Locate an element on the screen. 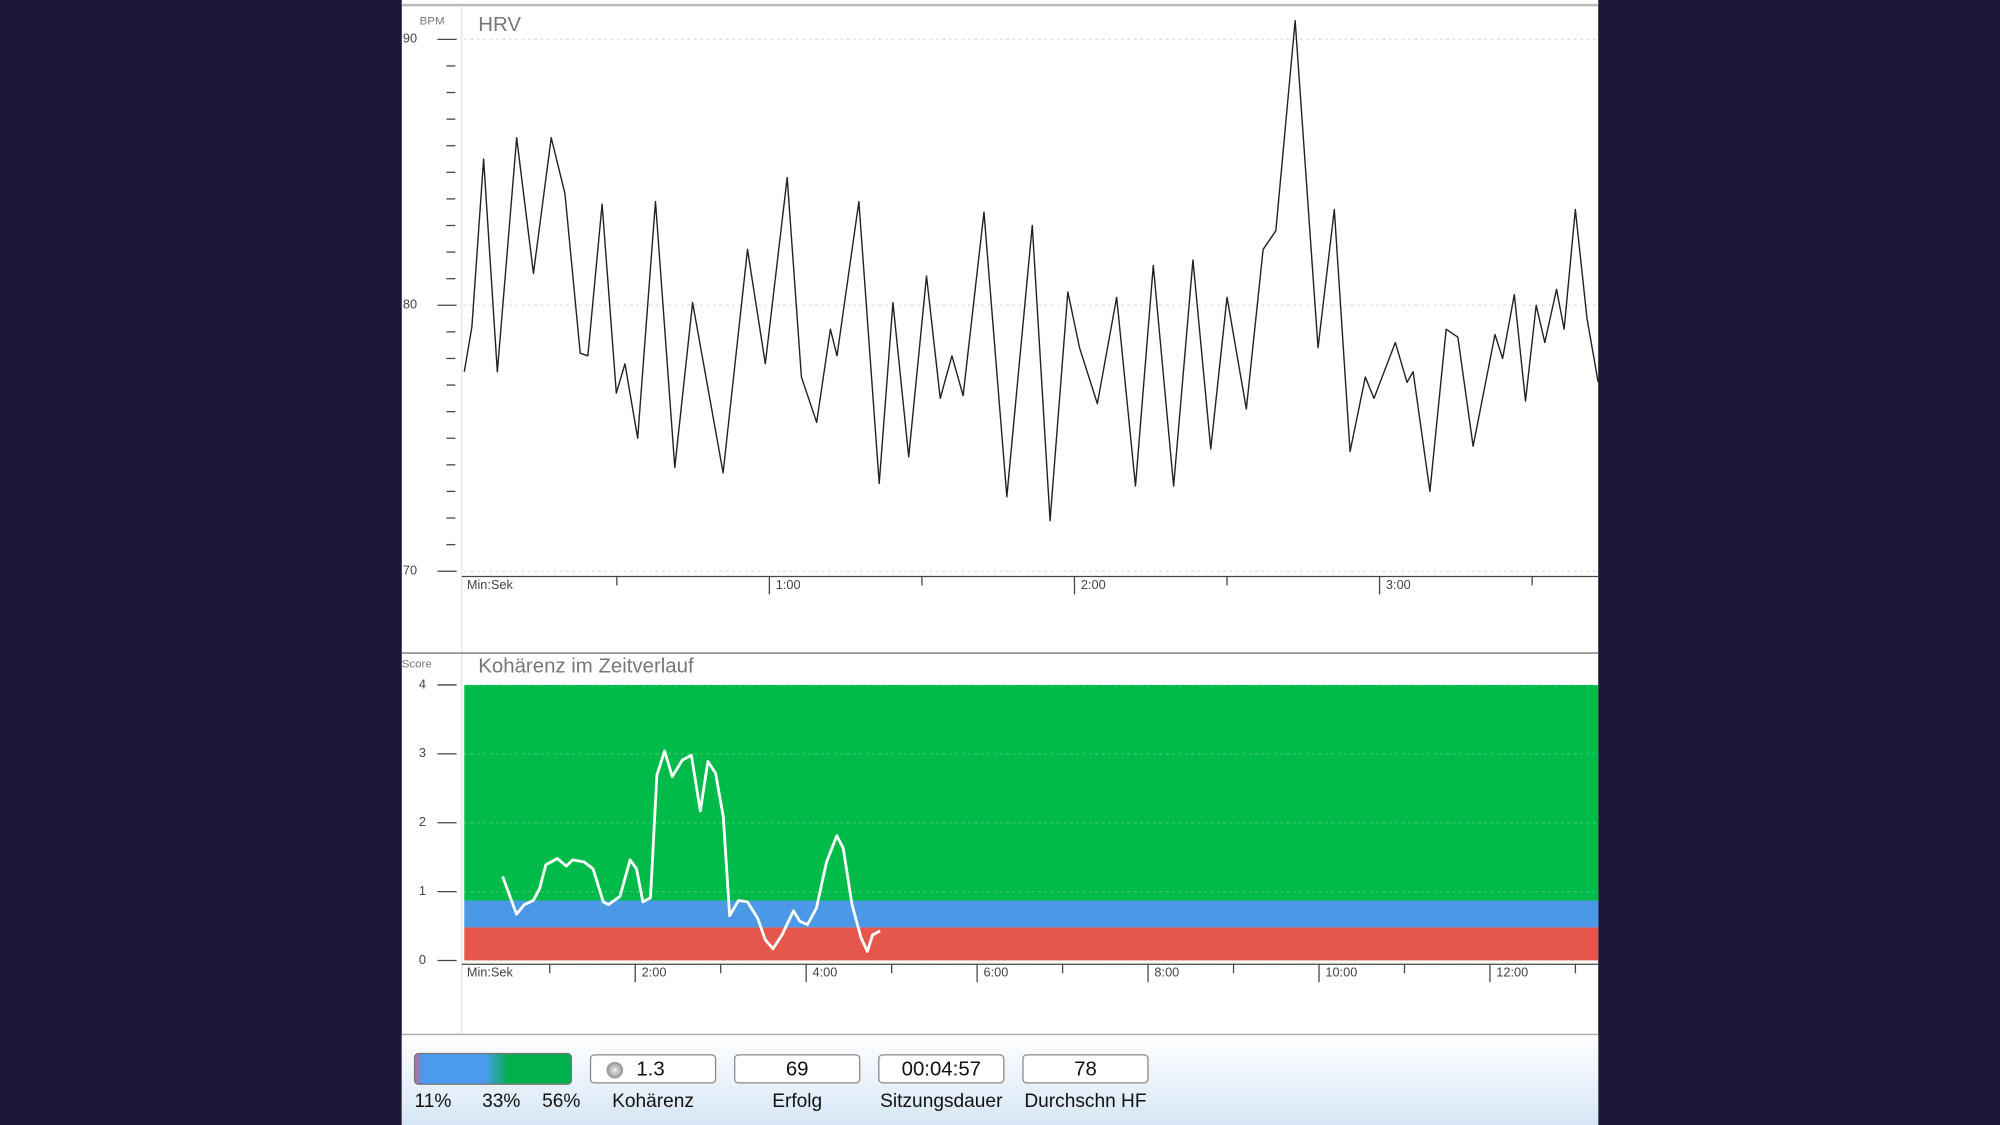 The width and height of the screenshot is (2000, 1125). y-tick-label: 2 is located at coordinates (422, 821).